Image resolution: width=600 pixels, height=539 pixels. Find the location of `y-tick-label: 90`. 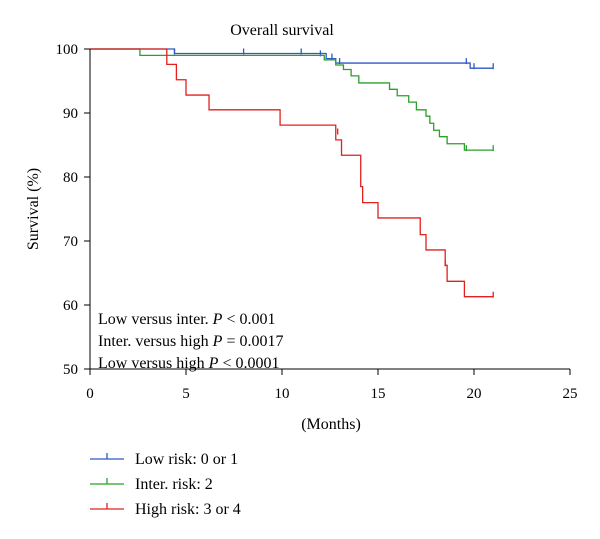

y-tick-label: 90 is located at coordinates (70, 114).